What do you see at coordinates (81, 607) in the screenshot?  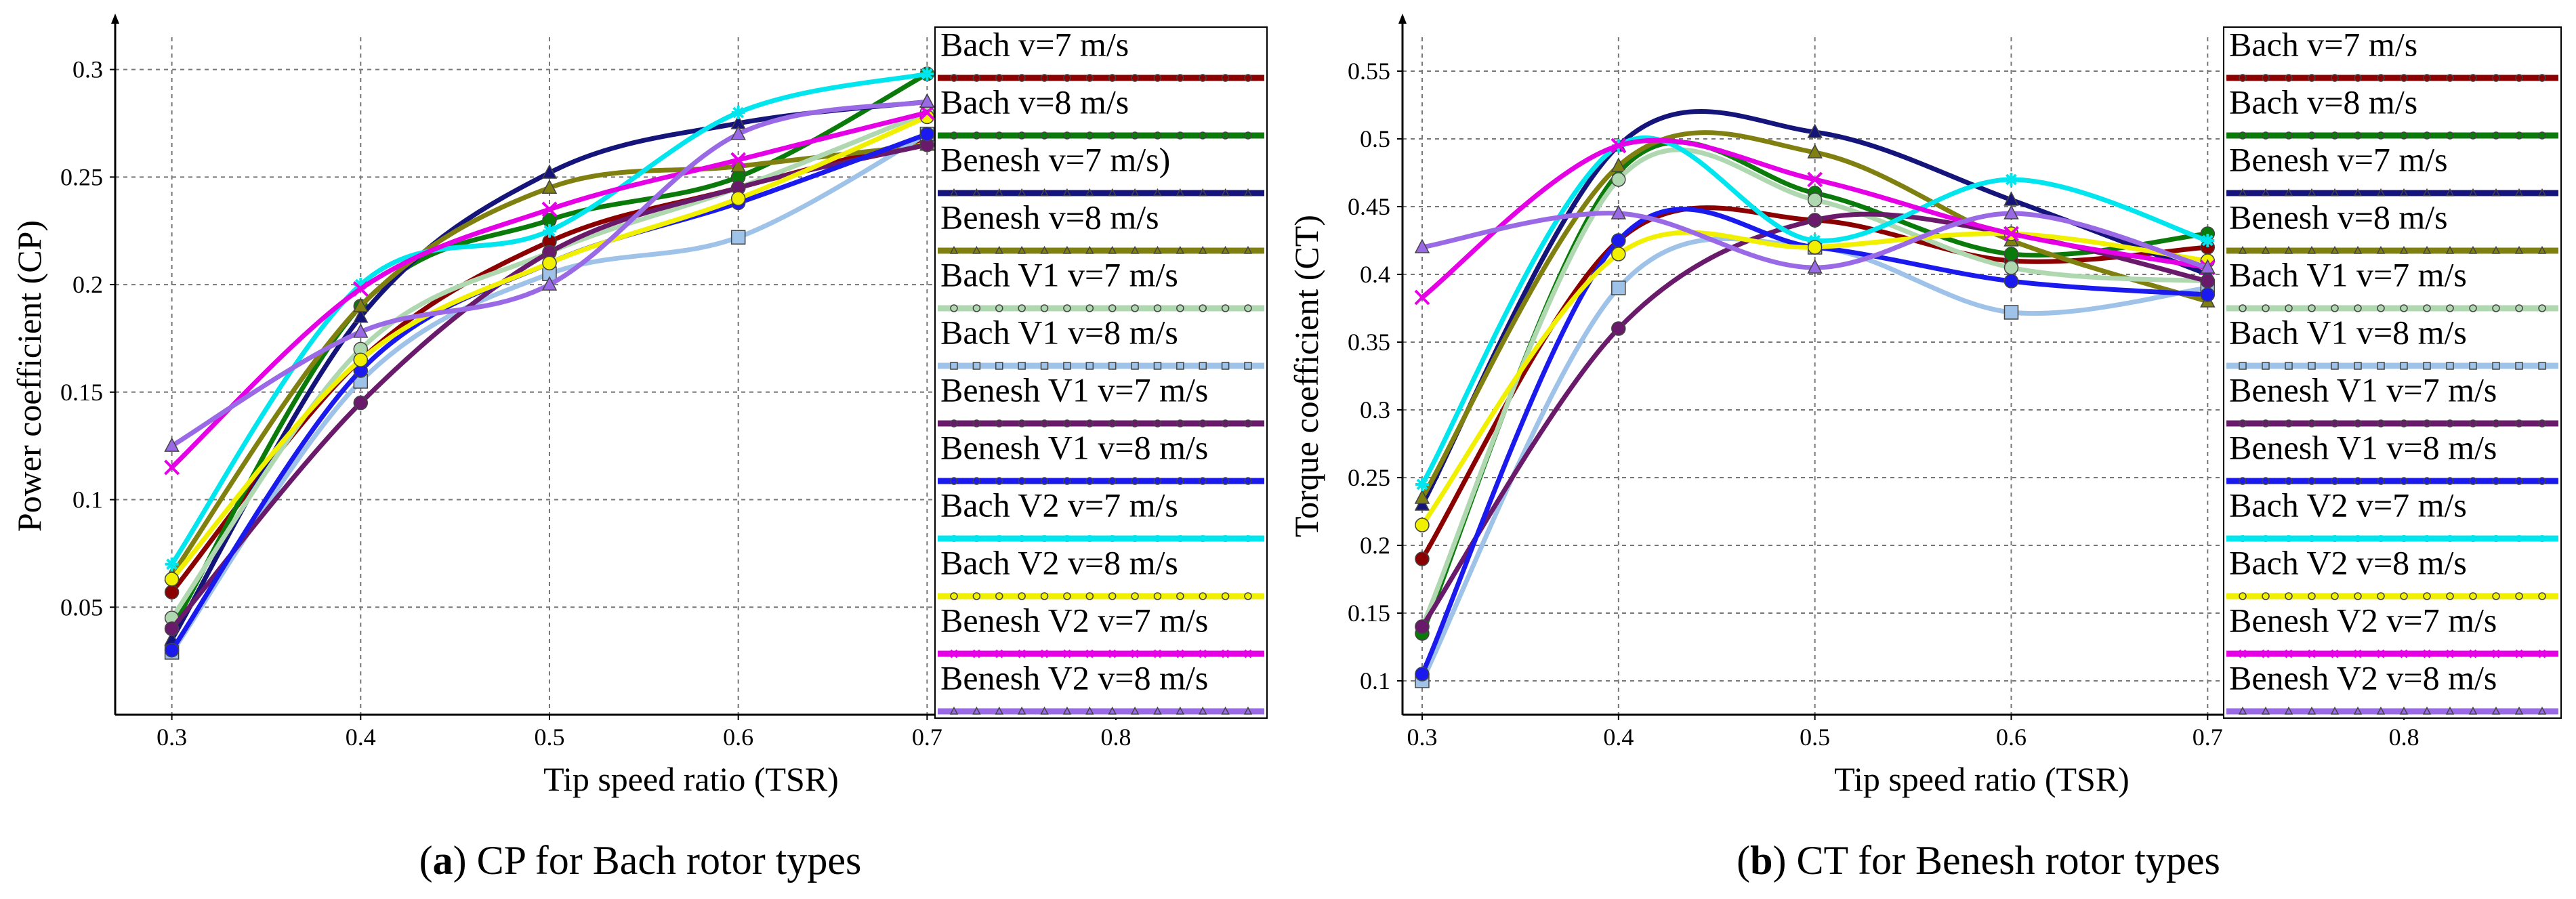 I see `y-tick-label: 0.05` at bounding box center [81, 607].